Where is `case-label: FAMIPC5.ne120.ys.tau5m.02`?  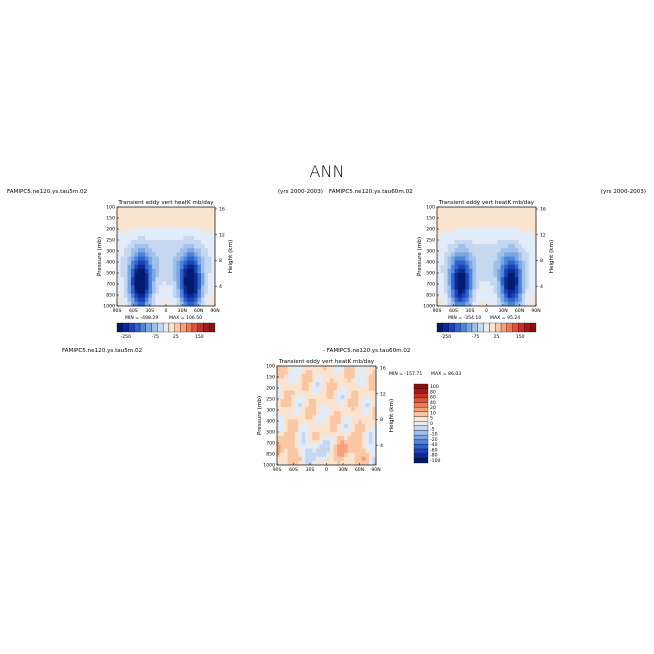
case-label: FAMIPC5.ne120.ys.tau5m.02 is located at coordinates (102, 351).